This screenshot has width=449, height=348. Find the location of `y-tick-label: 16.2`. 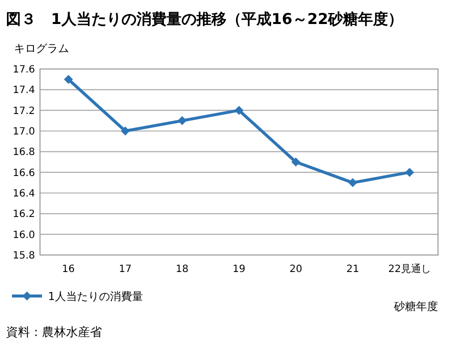

y-tick-label: 16.2 is located at coordinates (23, 214).